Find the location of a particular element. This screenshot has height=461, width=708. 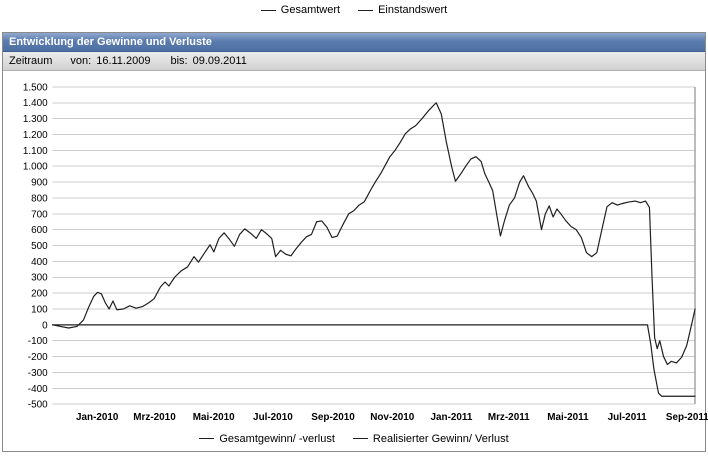

y-axis-tick-label: 900 is located at coordinates (39, 183).